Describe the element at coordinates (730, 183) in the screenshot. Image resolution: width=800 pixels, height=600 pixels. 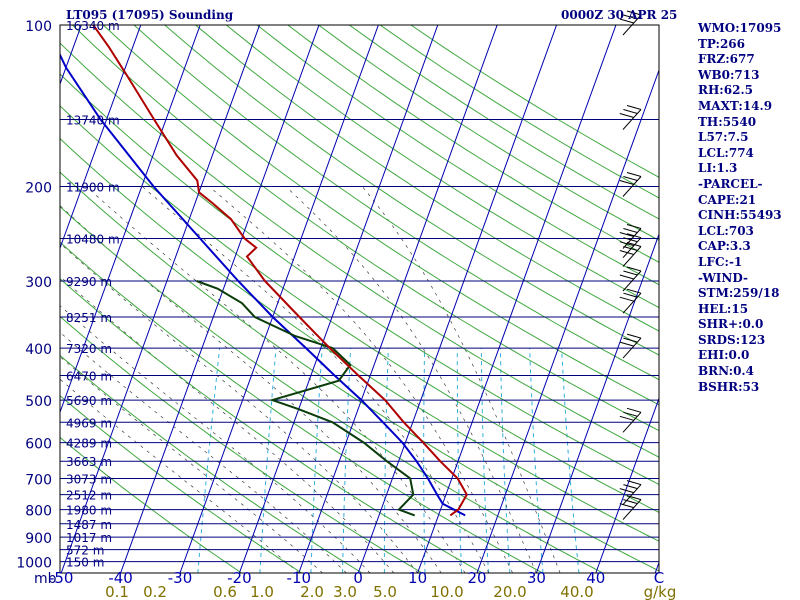
I see `stat-item: -PARCEL-` at that location.